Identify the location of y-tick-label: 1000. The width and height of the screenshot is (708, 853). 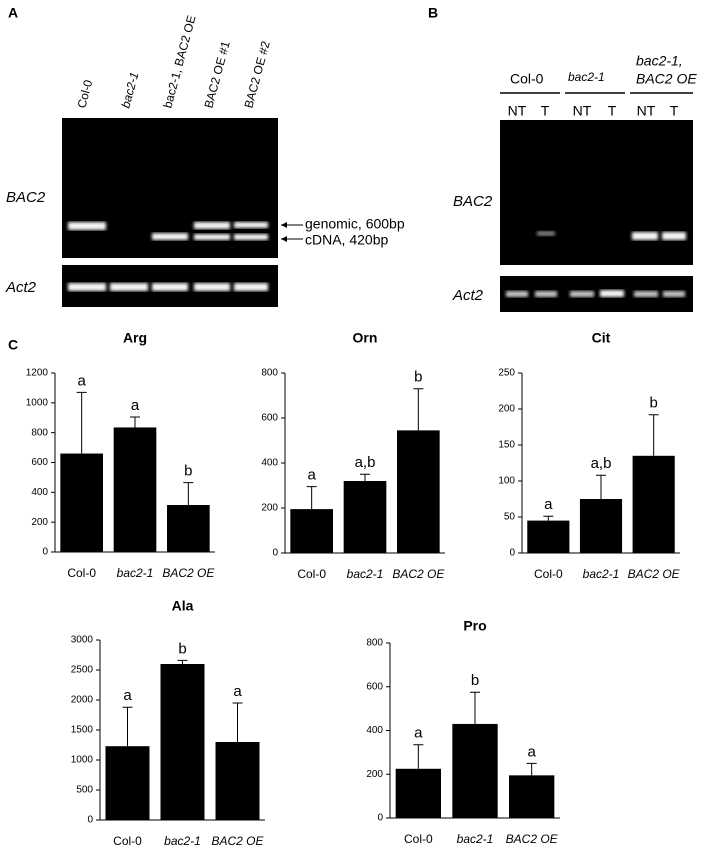
(37, 402).